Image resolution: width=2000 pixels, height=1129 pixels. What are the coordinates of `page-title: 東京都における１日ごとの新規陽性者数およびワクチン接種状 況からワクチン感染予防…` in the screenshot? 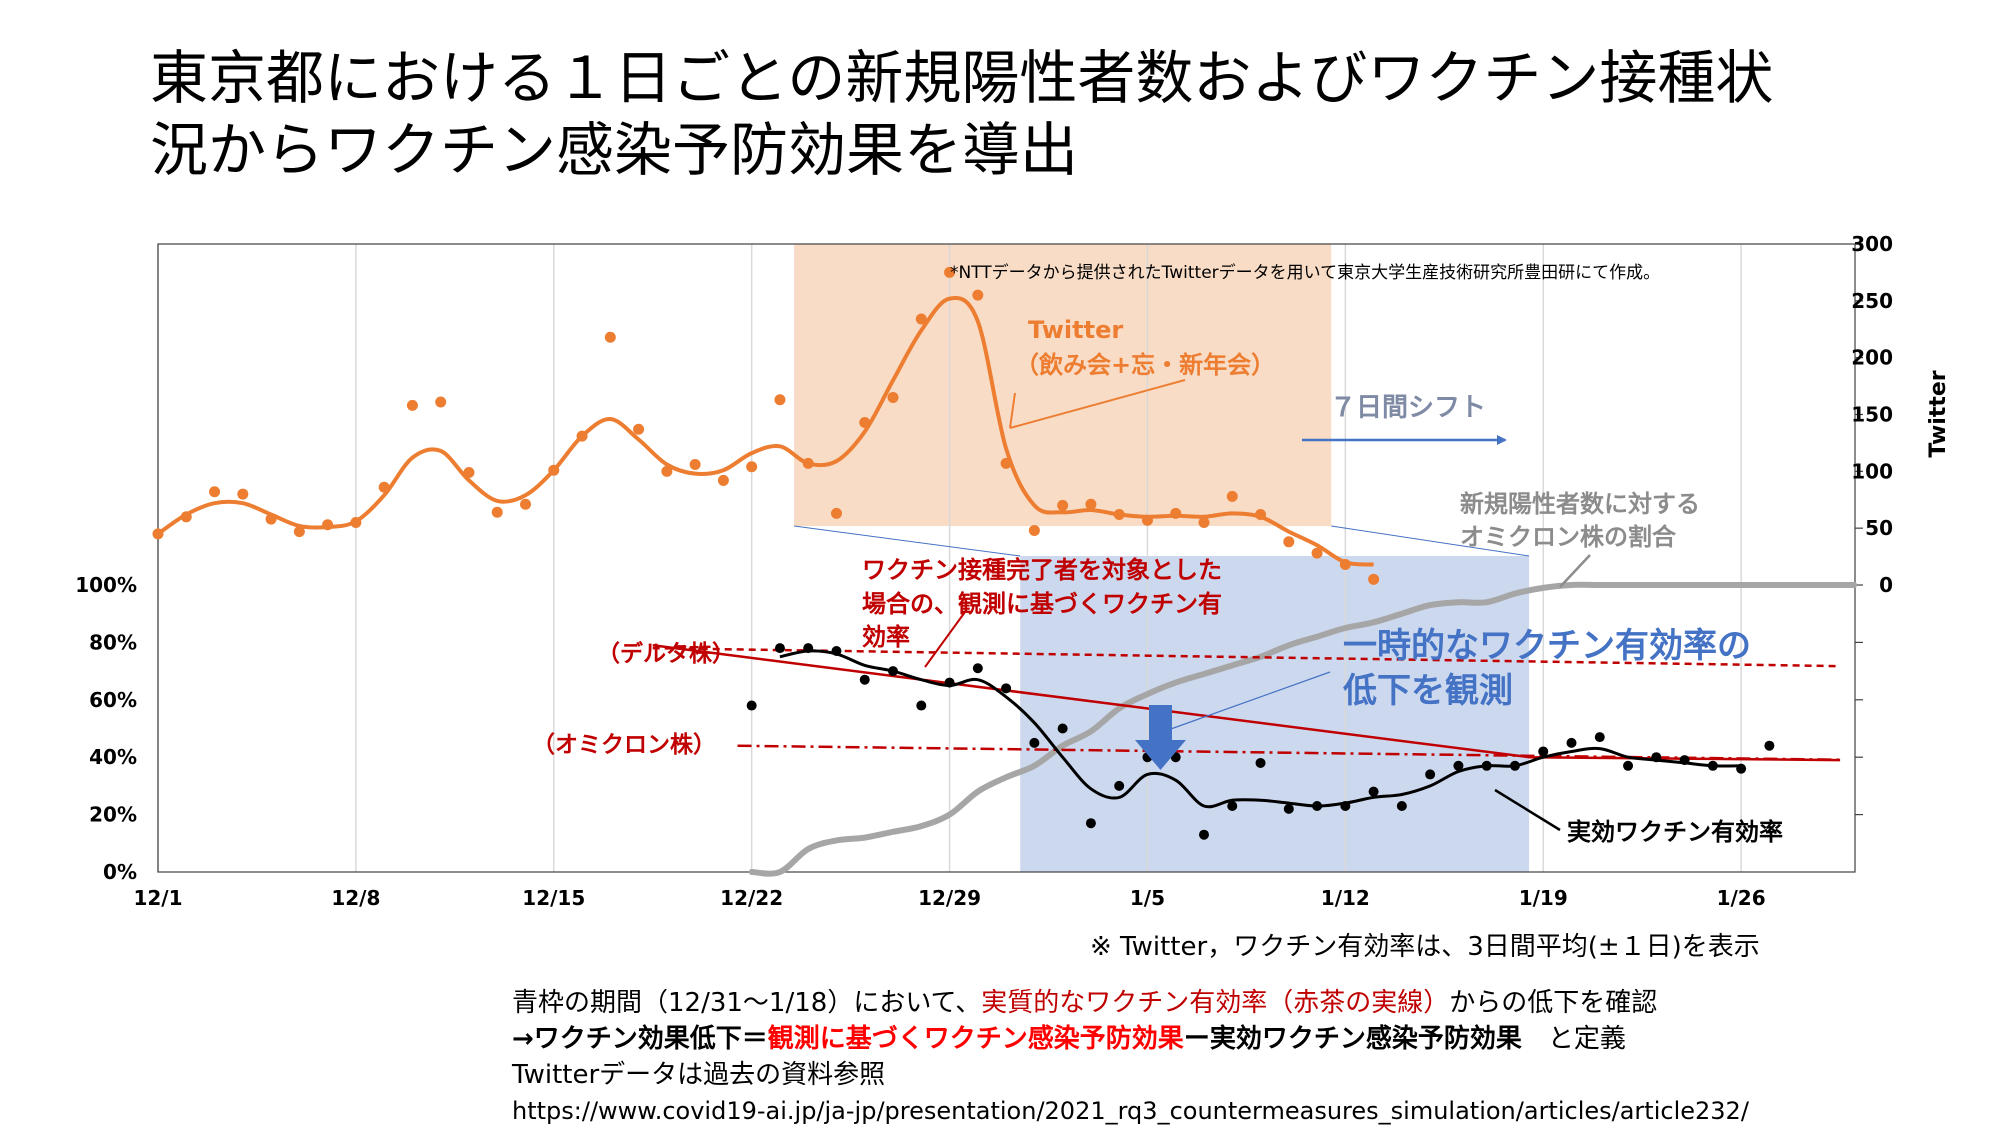 It's located at (1030, 114).